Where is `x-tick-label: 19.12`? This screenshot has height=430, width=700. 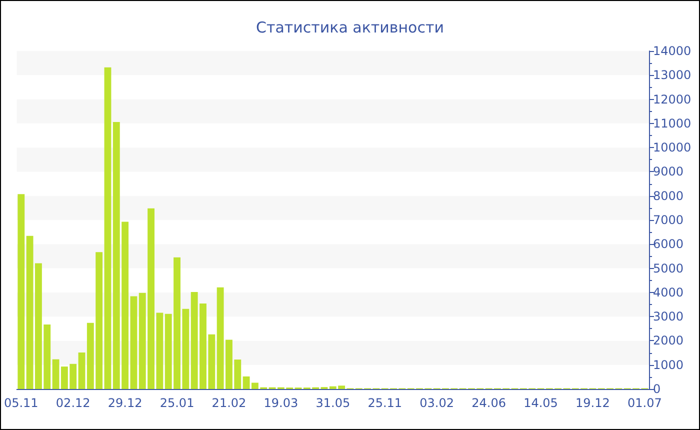 x-tick-label: 19.12 is located at coordinates (593, 403).